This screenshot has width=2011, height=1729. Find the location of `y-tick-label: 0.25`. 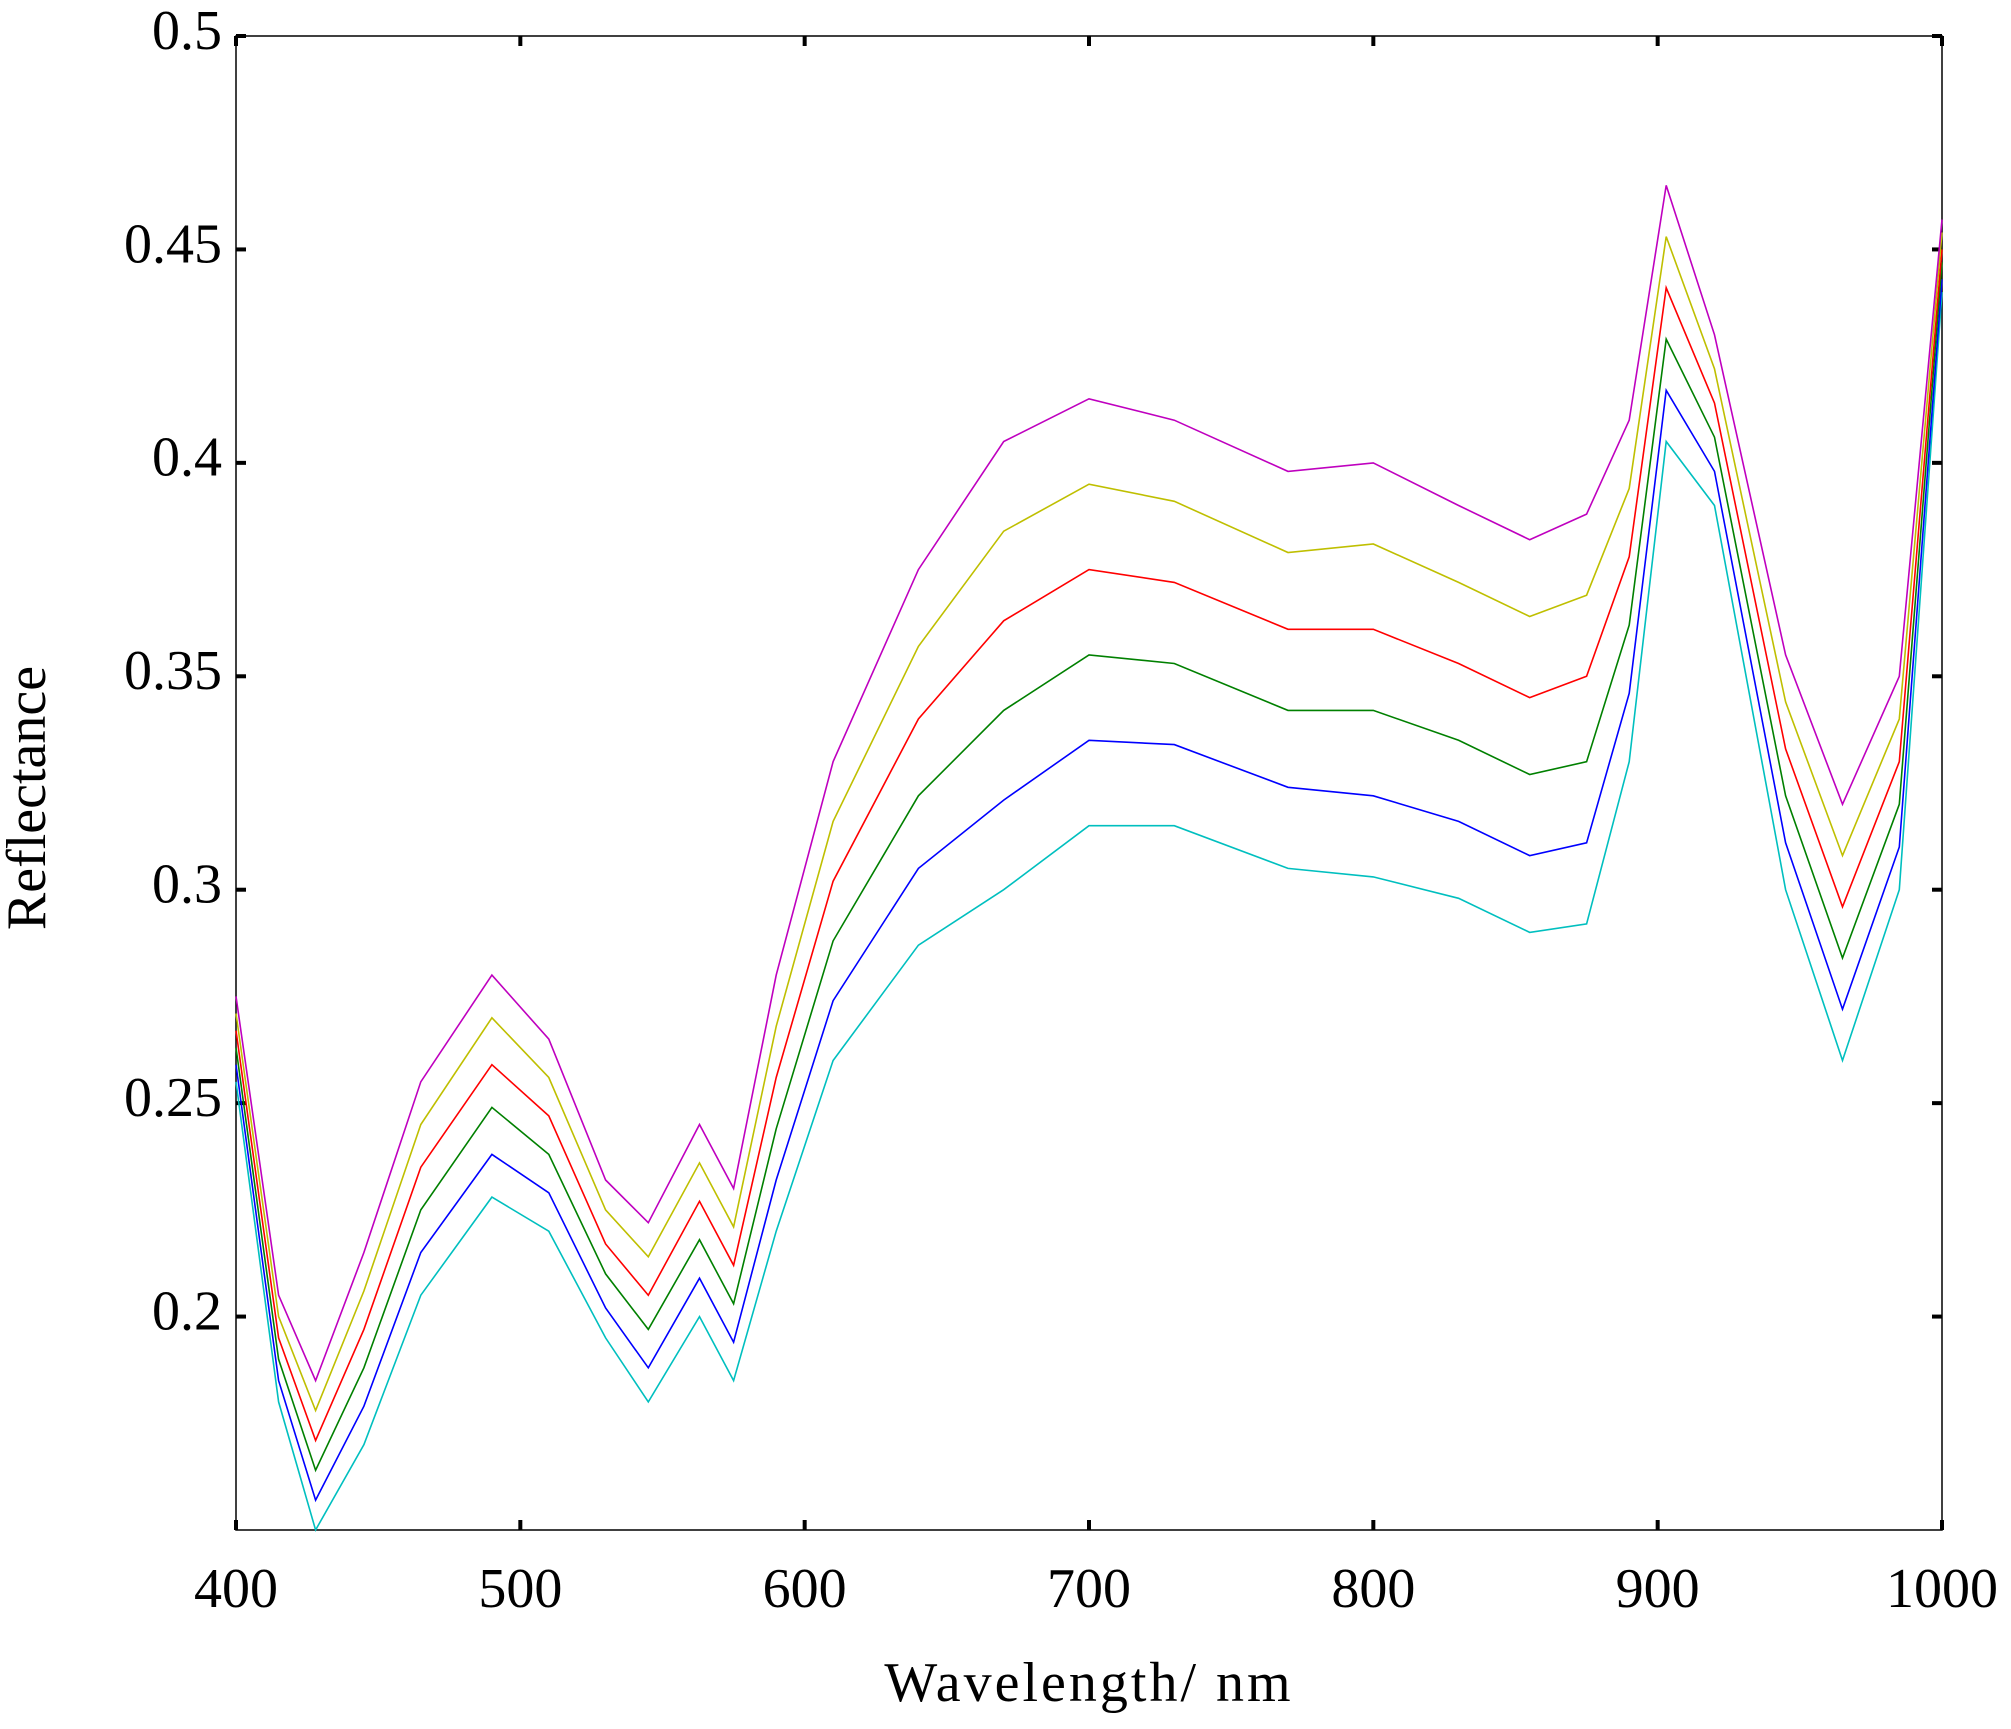

y-tick-label: 0.25 is located at coordinates (173, 1098).